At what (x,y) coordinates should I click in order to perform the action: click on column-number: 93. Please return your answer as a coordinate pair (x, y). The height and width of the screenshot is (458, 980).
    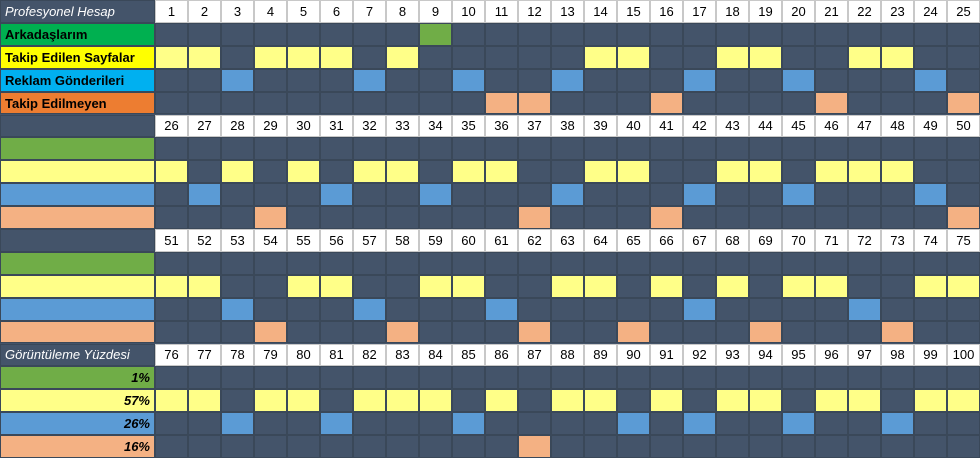
    Looking at the image, I should click on (732, 355).